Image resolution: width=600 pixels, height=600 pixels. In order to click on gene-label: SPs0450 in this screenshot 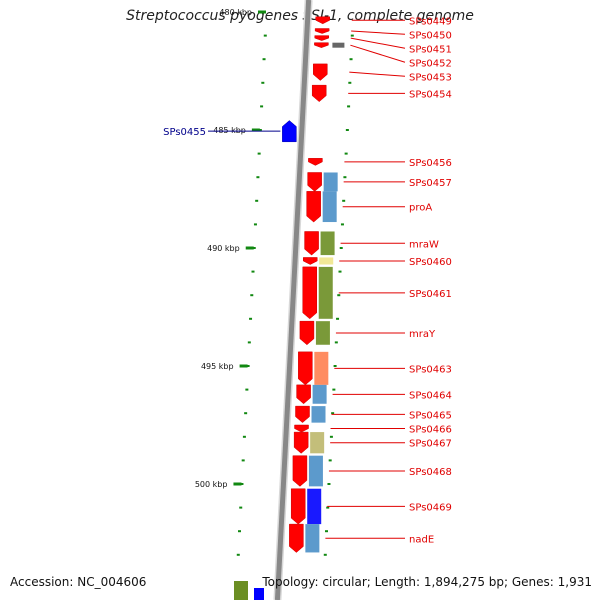, I will do `click(430, 35)`.